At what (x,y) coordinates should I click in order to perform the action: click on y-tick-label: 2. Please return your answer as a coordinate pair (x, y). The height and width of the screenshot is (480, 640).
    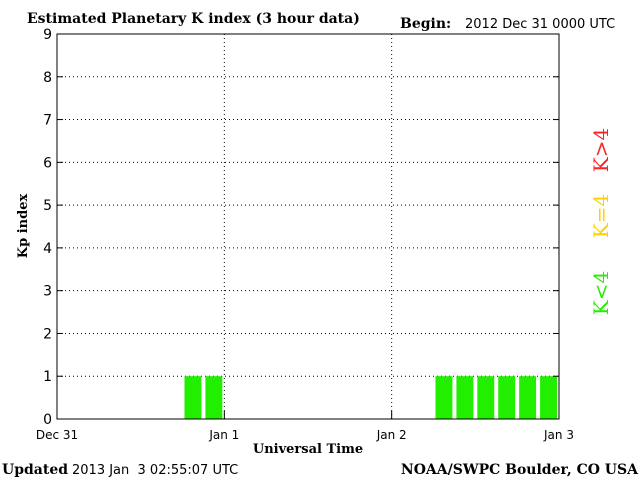
    Looking at the image, I should click on (47, 334).